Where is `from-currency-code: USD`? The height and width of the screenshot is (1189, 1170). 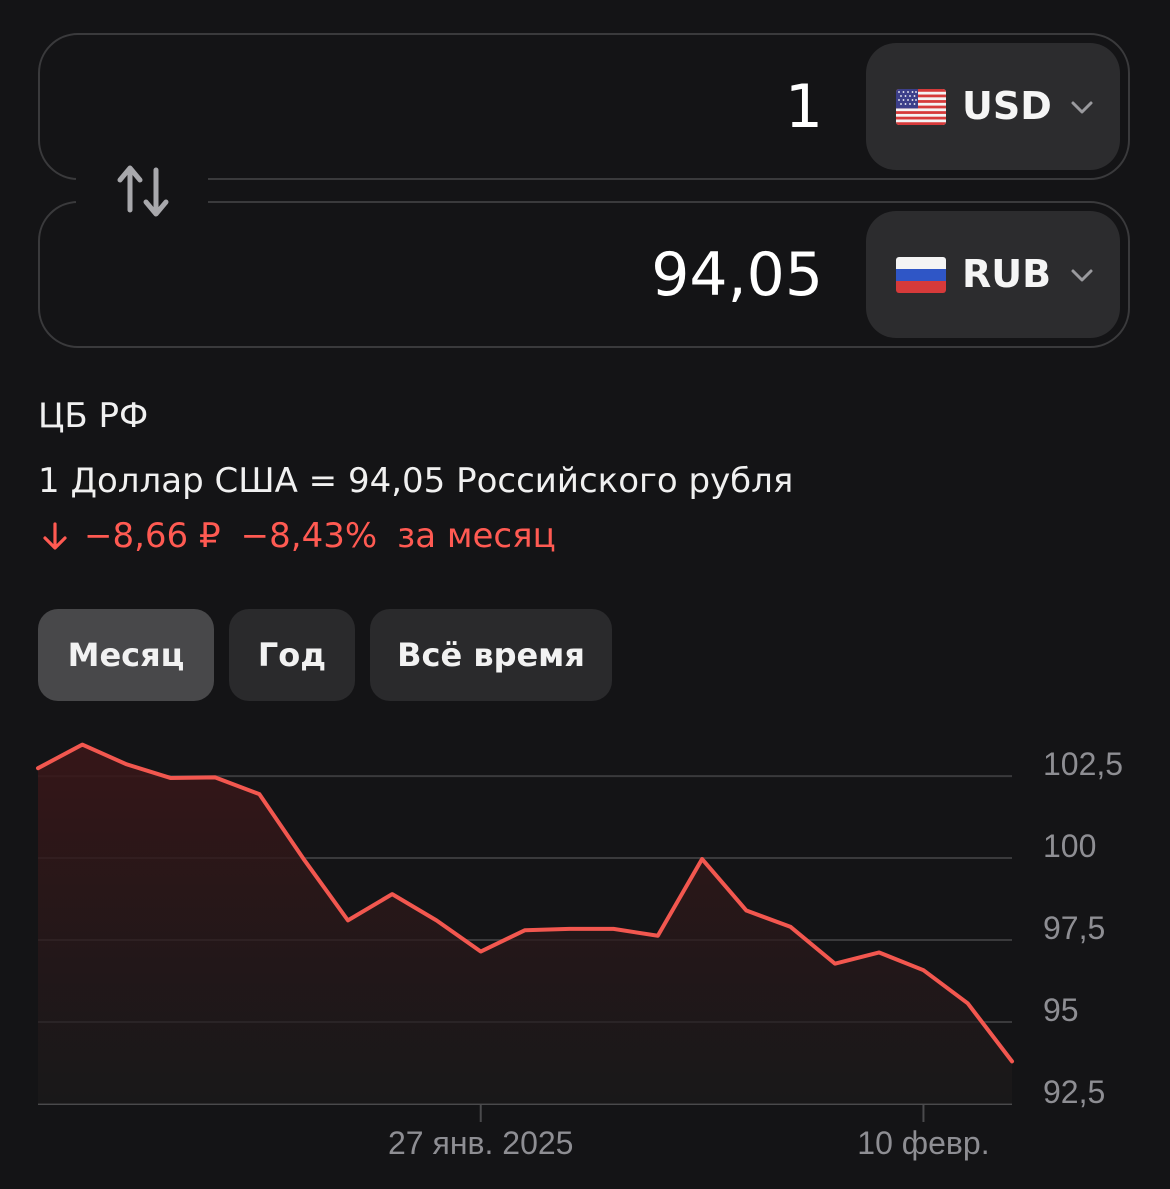
from-currency-code: USD is located at coordinates (1007, 106).